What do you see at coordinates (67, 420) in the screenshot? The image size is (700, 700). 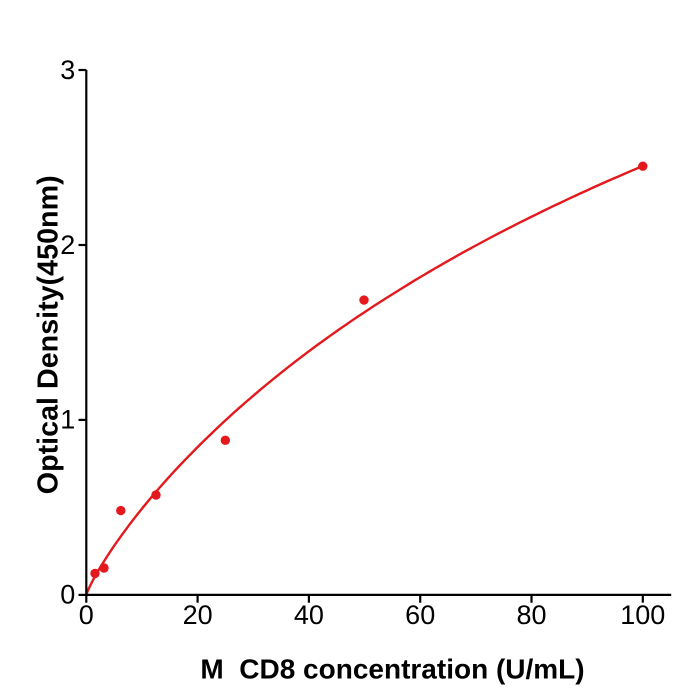 I see `svg-text: 1` at bounding box center [67, 420].